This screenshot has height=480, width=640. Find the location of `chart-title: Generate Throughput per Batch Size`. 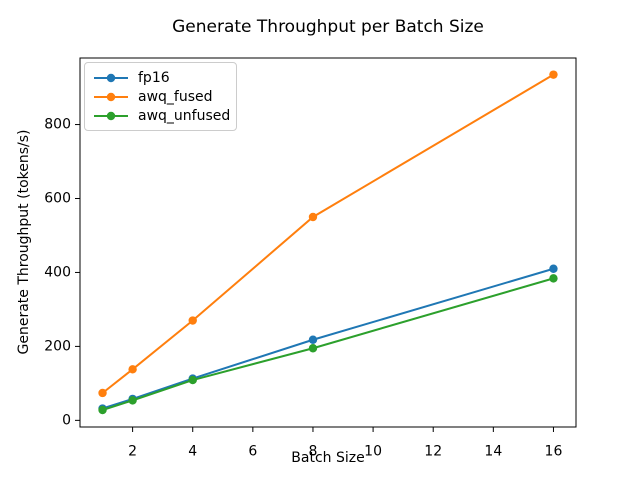

chart-title: Generate Throughput per Batch Size is located at coordinates (328, 27).